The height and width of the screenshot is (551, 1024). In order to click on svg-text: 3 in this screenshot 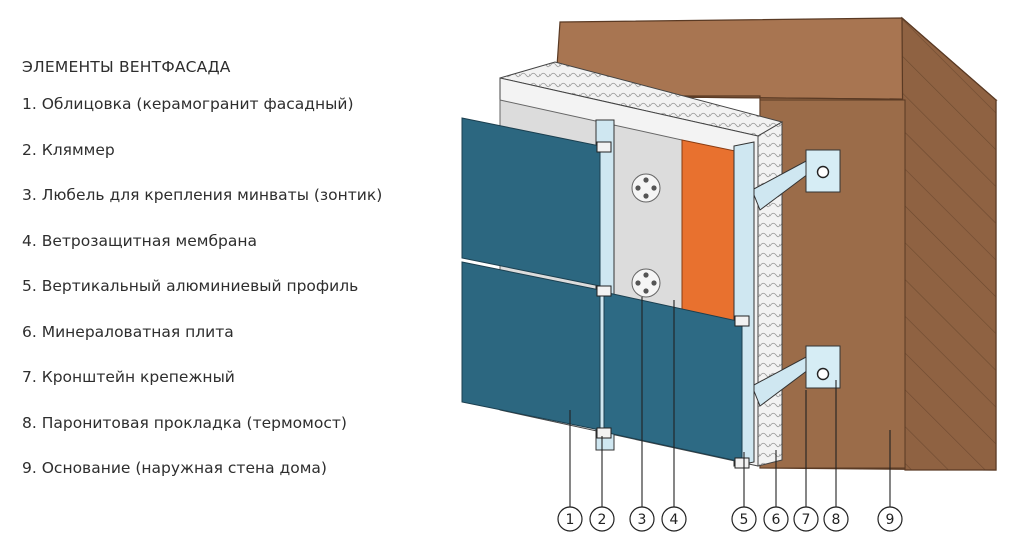, I will do `click(642, 520)`.